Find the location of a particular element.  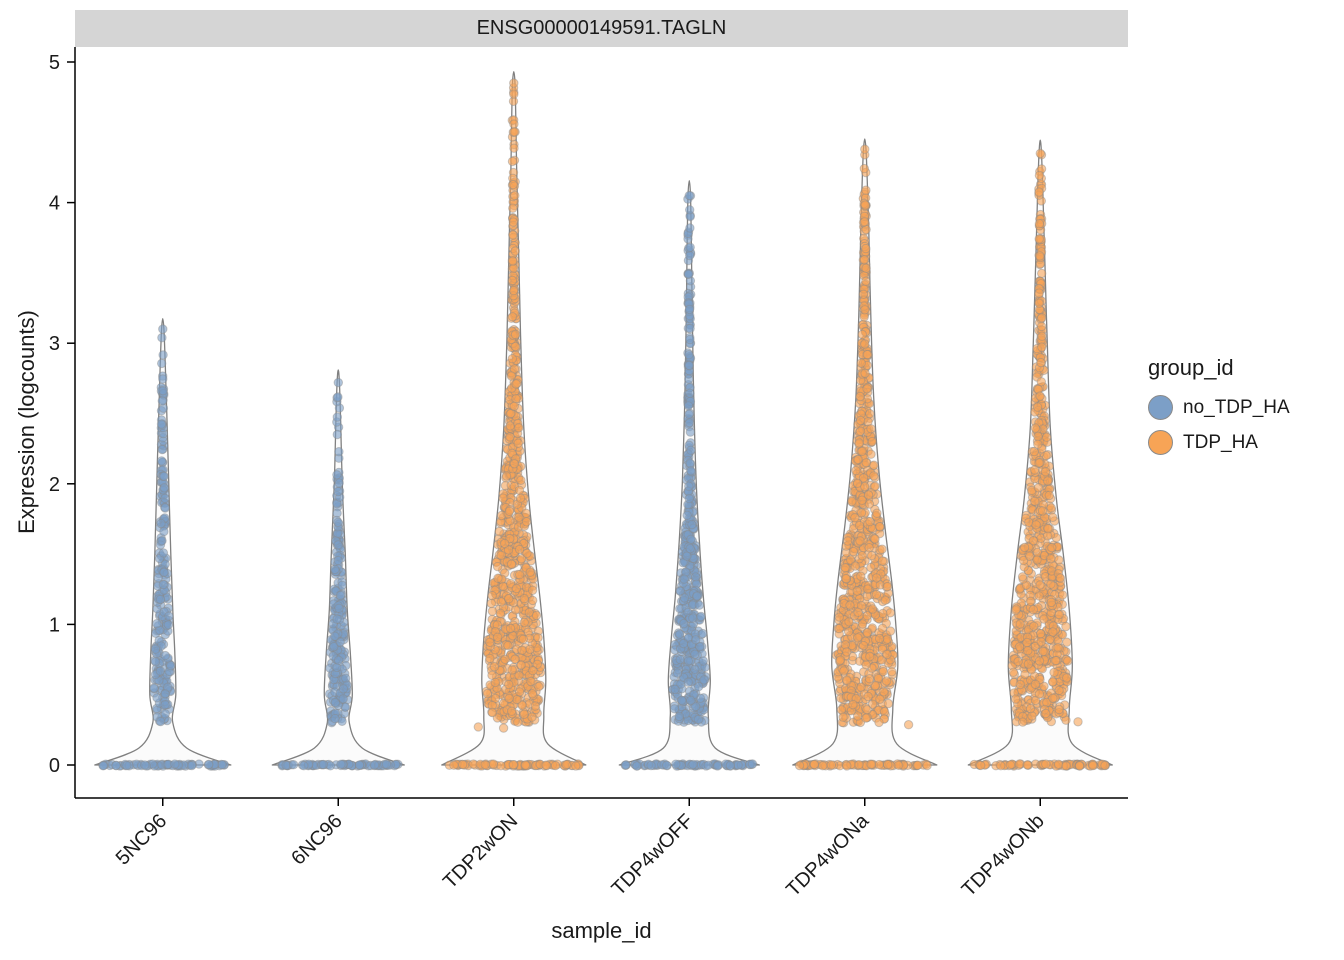

svg-text: TDP4wOFF is located at coordinates (653, 855).